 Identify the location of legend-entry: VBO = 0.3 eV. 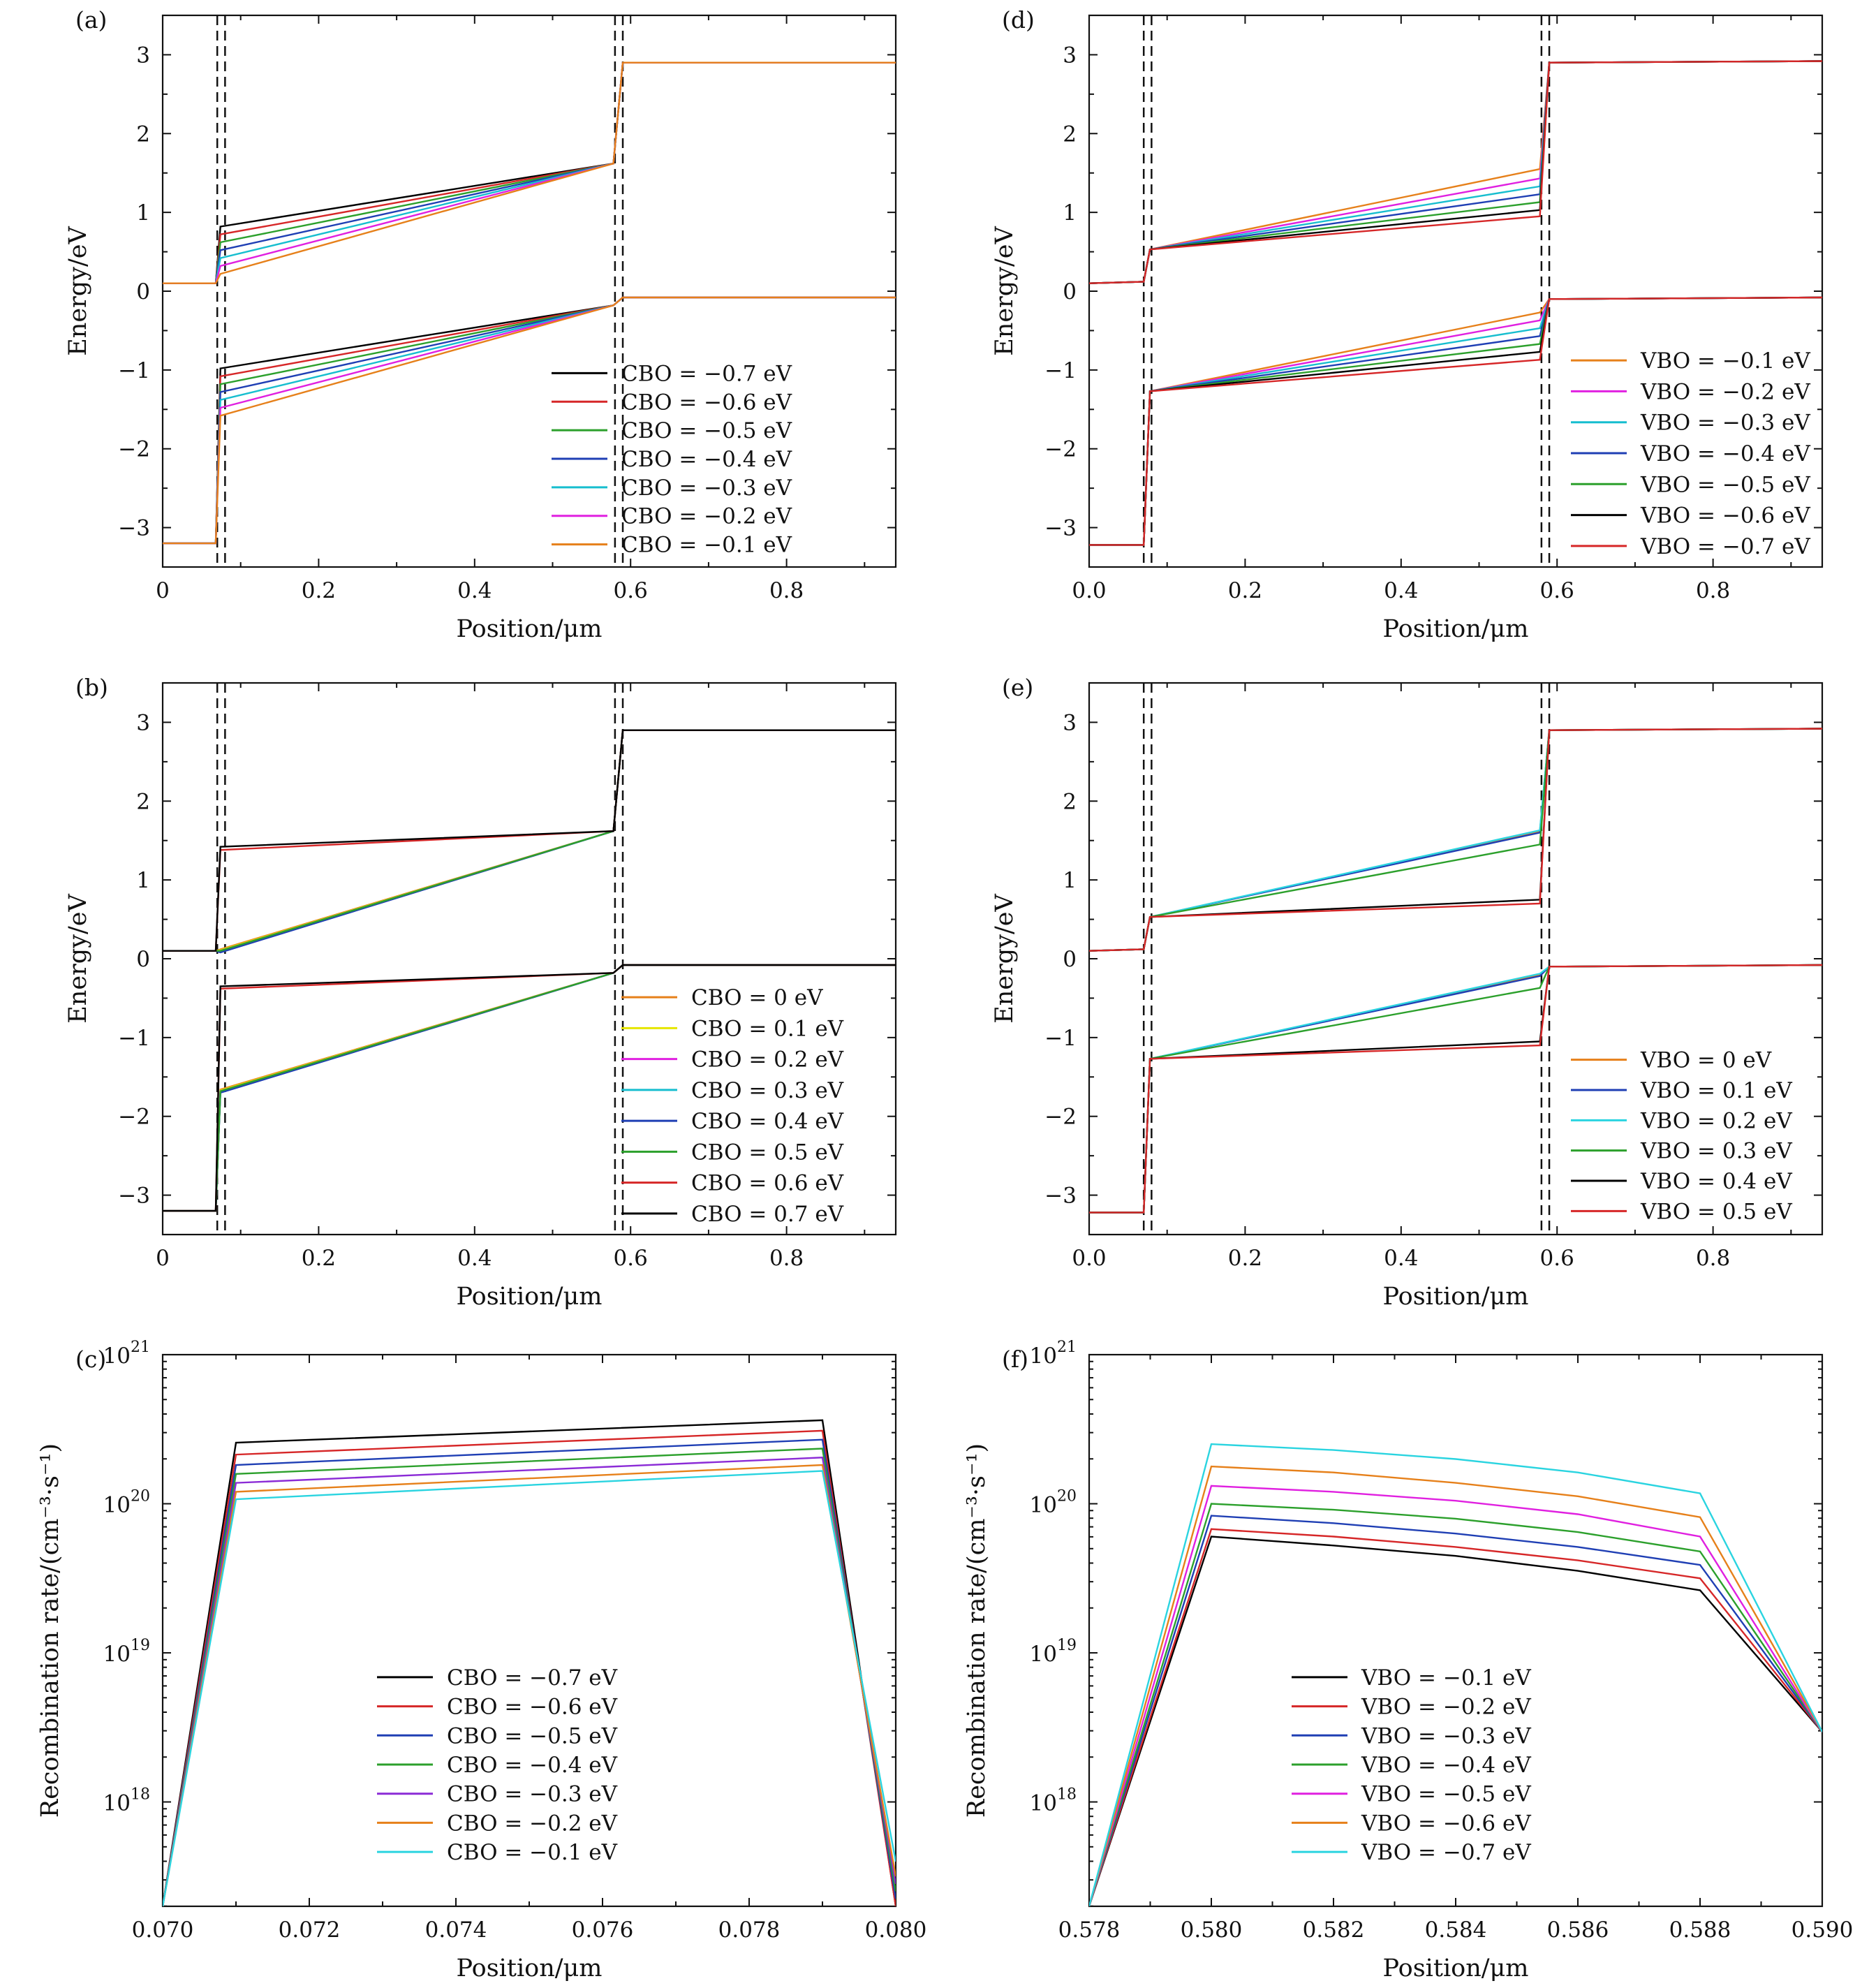
(1716, 1151).